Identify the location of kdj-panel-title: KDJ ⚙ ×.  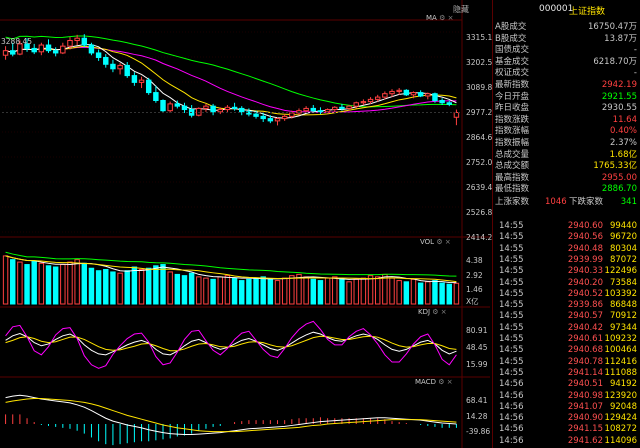
(432, 312).